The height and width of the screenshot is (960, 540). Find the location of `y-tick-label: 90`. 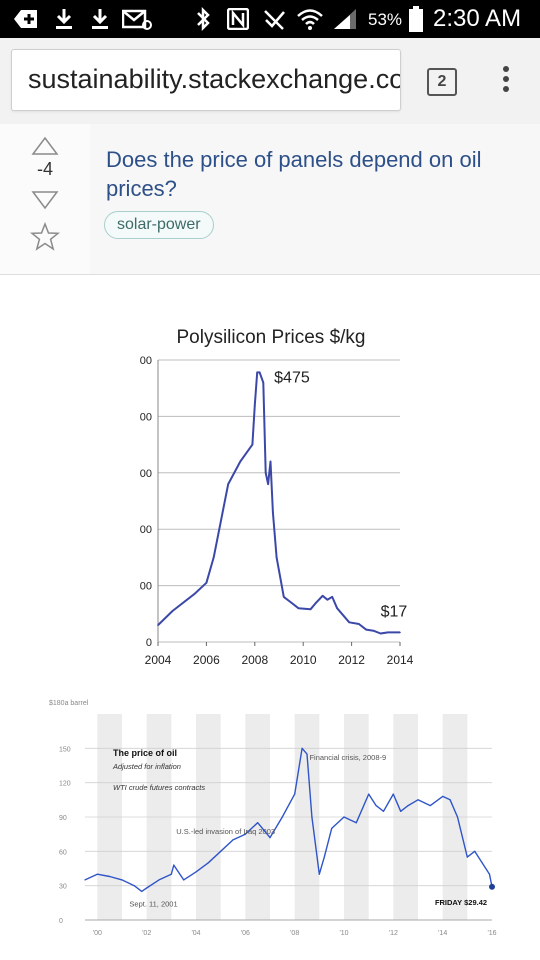

y-tick-label: 90 is located at coordinates (63, 818).